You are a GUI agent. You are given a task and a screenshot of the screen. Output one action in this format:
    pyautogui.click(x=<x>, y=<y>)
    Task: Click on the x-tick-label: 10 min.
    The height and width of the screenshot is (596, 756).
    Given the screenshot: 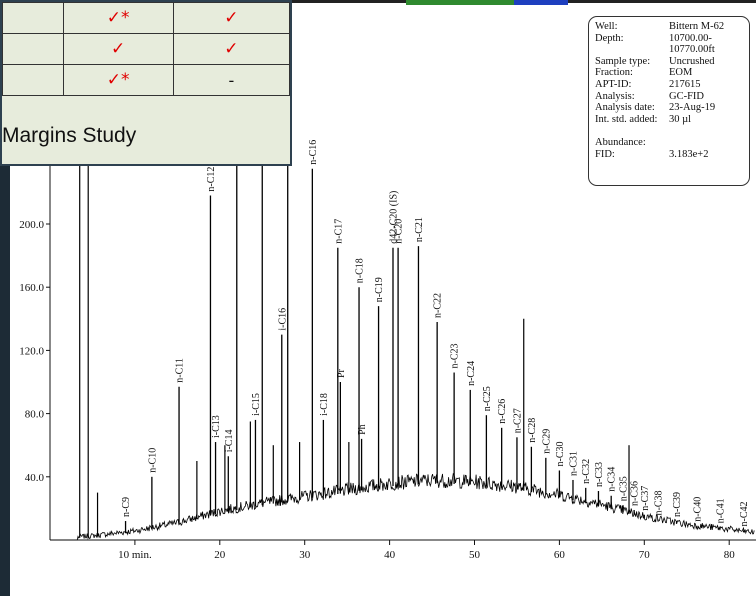 What is the action you would take?
    pyautogui.click(x=135, y=555)
    